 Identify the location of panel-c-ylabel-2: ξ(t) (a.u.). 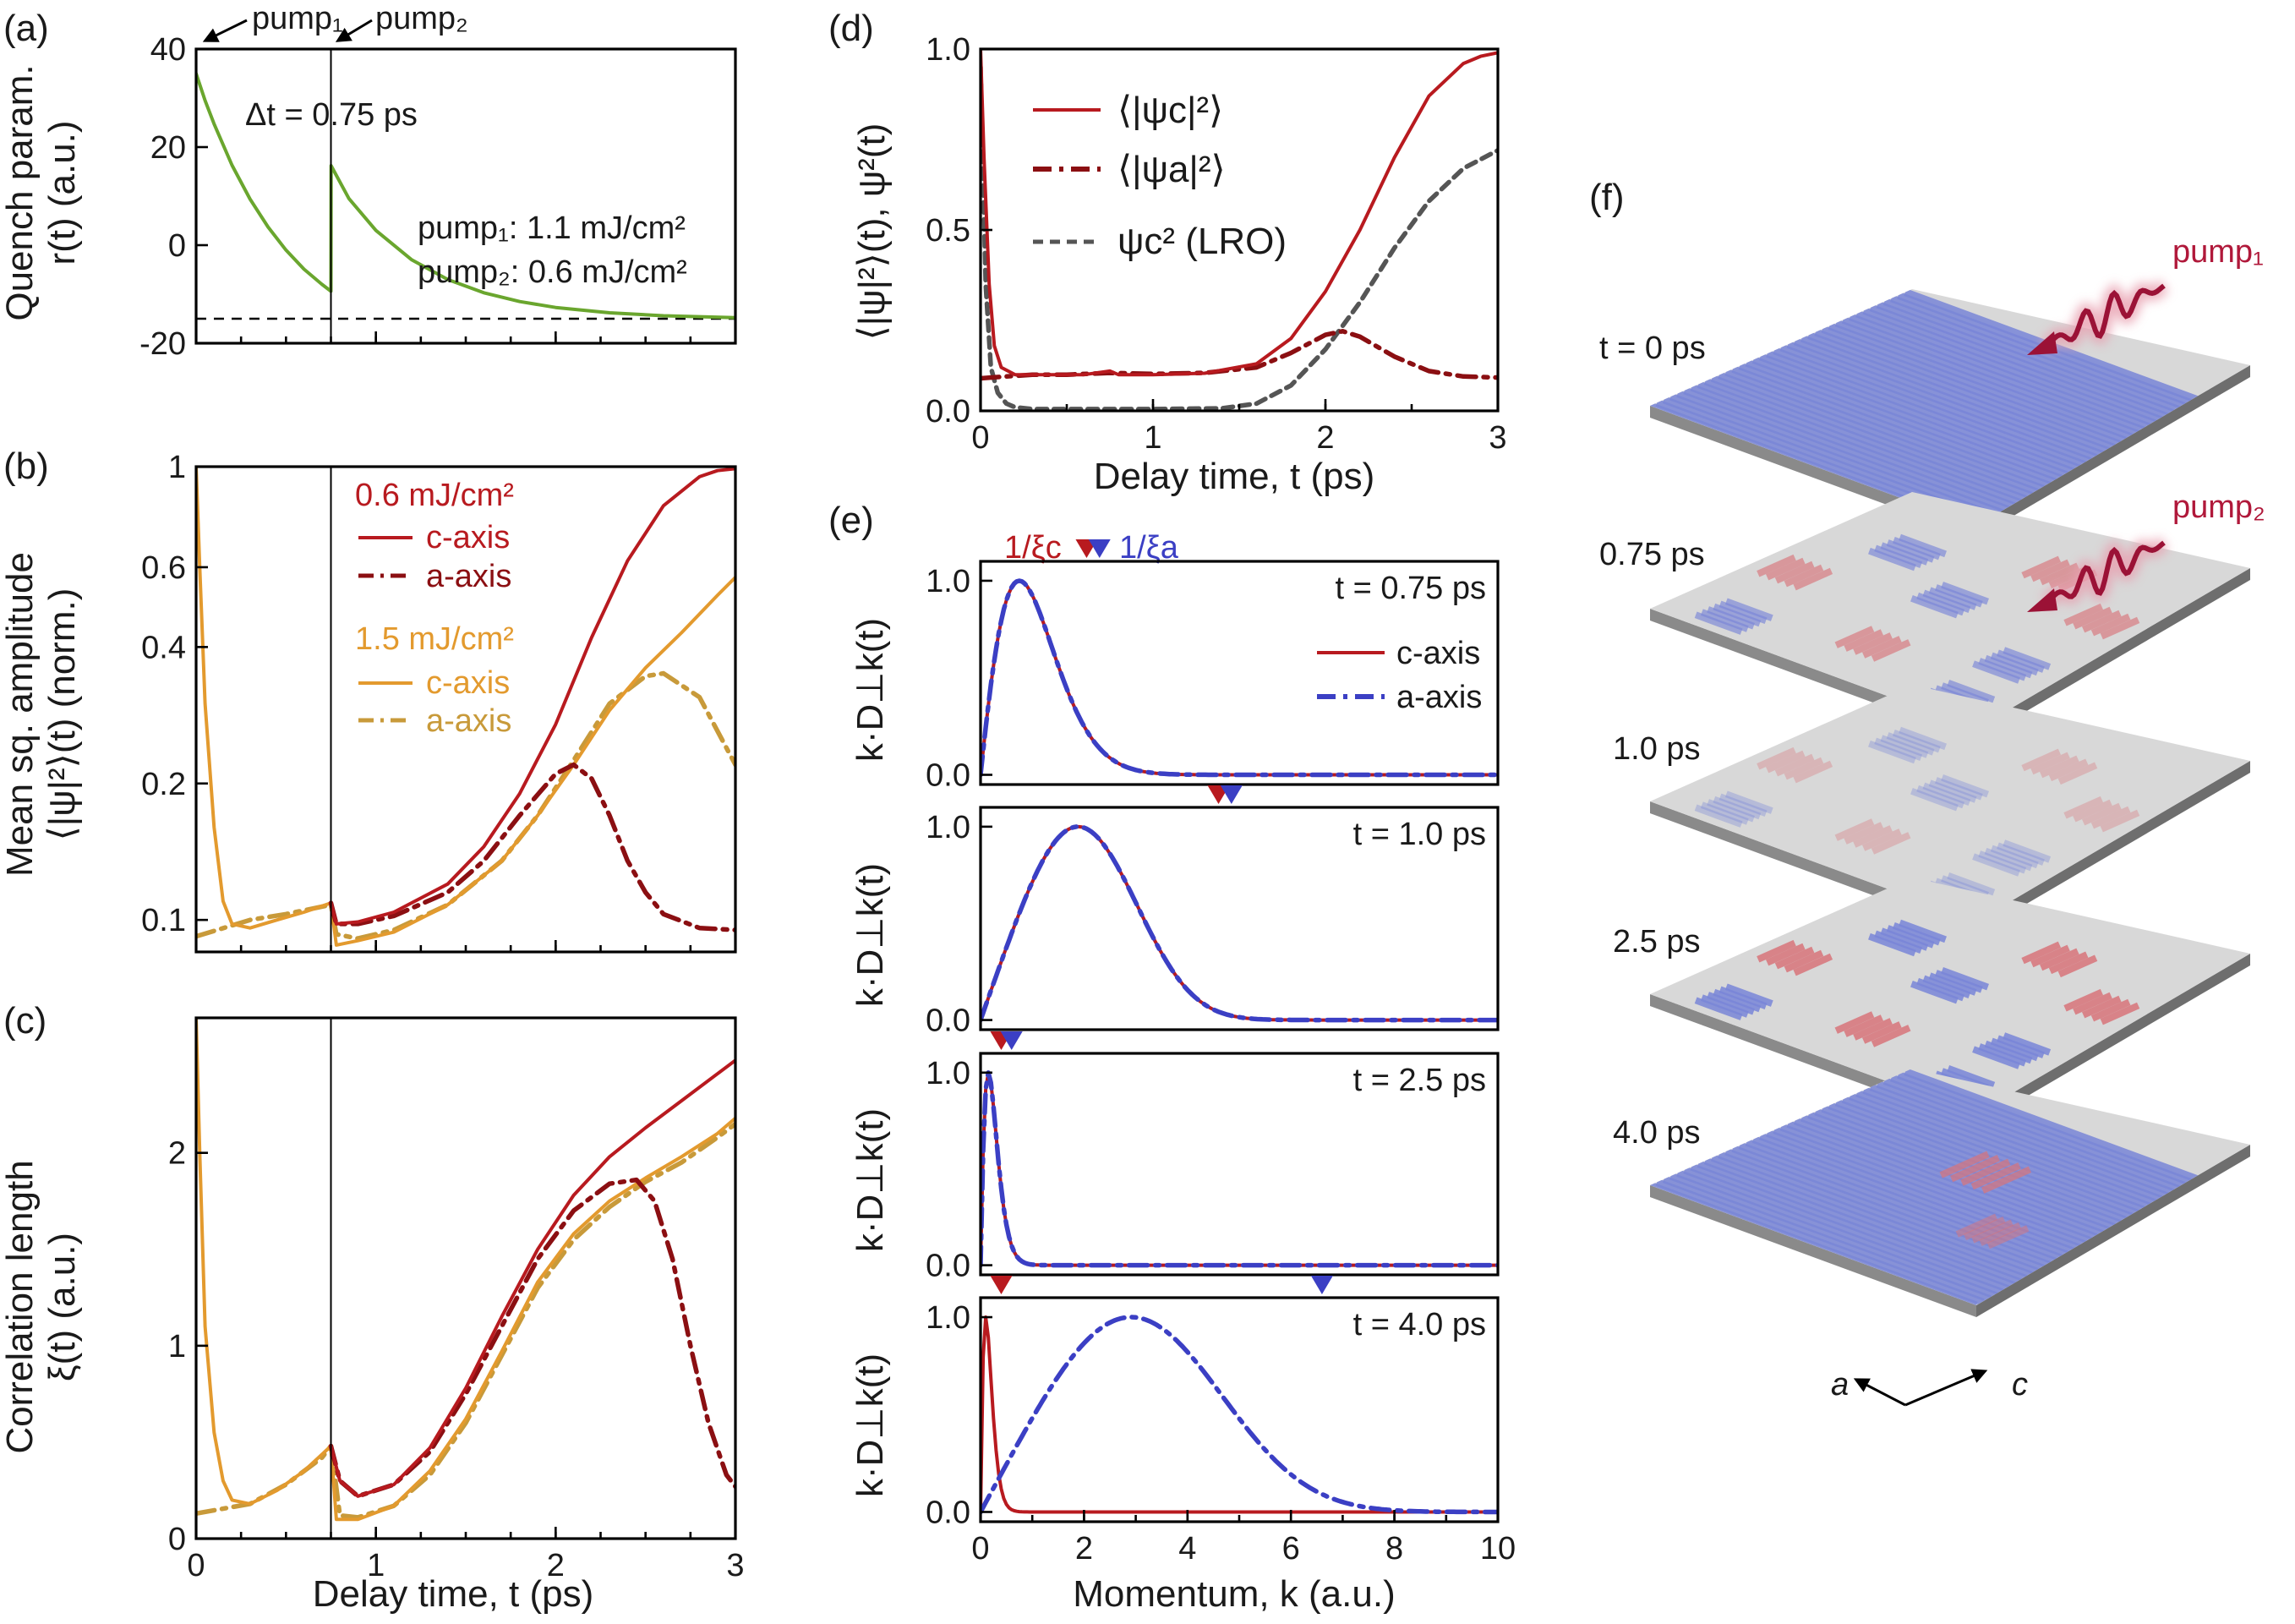
(62, 1307).